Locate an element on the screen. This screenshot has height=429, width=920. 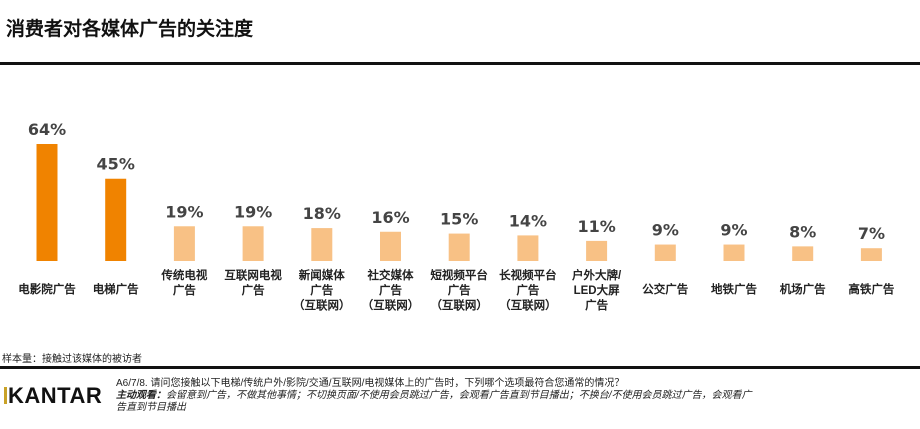
category-label: 地铁广告 is located at coordinates (734, 289).